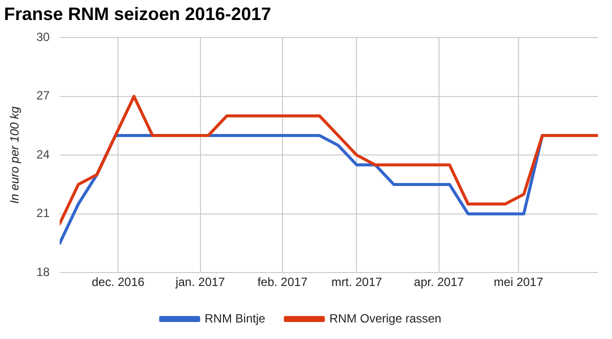 The width and height of the screenshot is (612, 339). What do you see at coordinates (200, 282) in the screenshot?
I see `x-tick-label: jan. 2017` at bounding box center [200, 282].